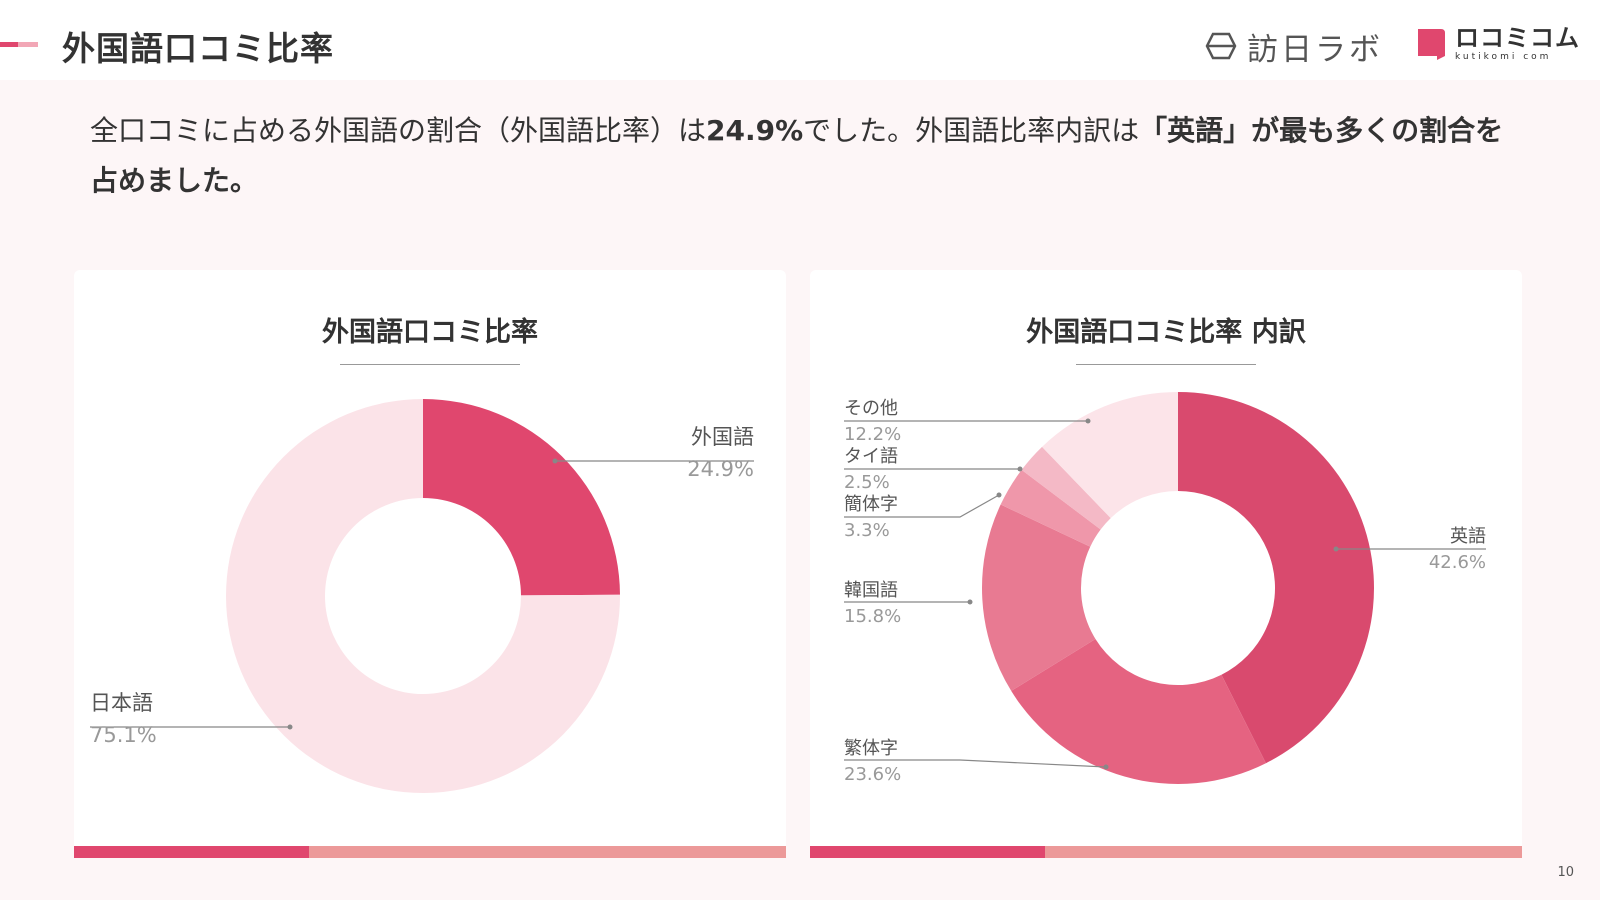  What do you see at coordinates (1431, 44) in the screenshot?
I see `kuchikomi-com-mark-icon` at bounding box center [1431, 44].